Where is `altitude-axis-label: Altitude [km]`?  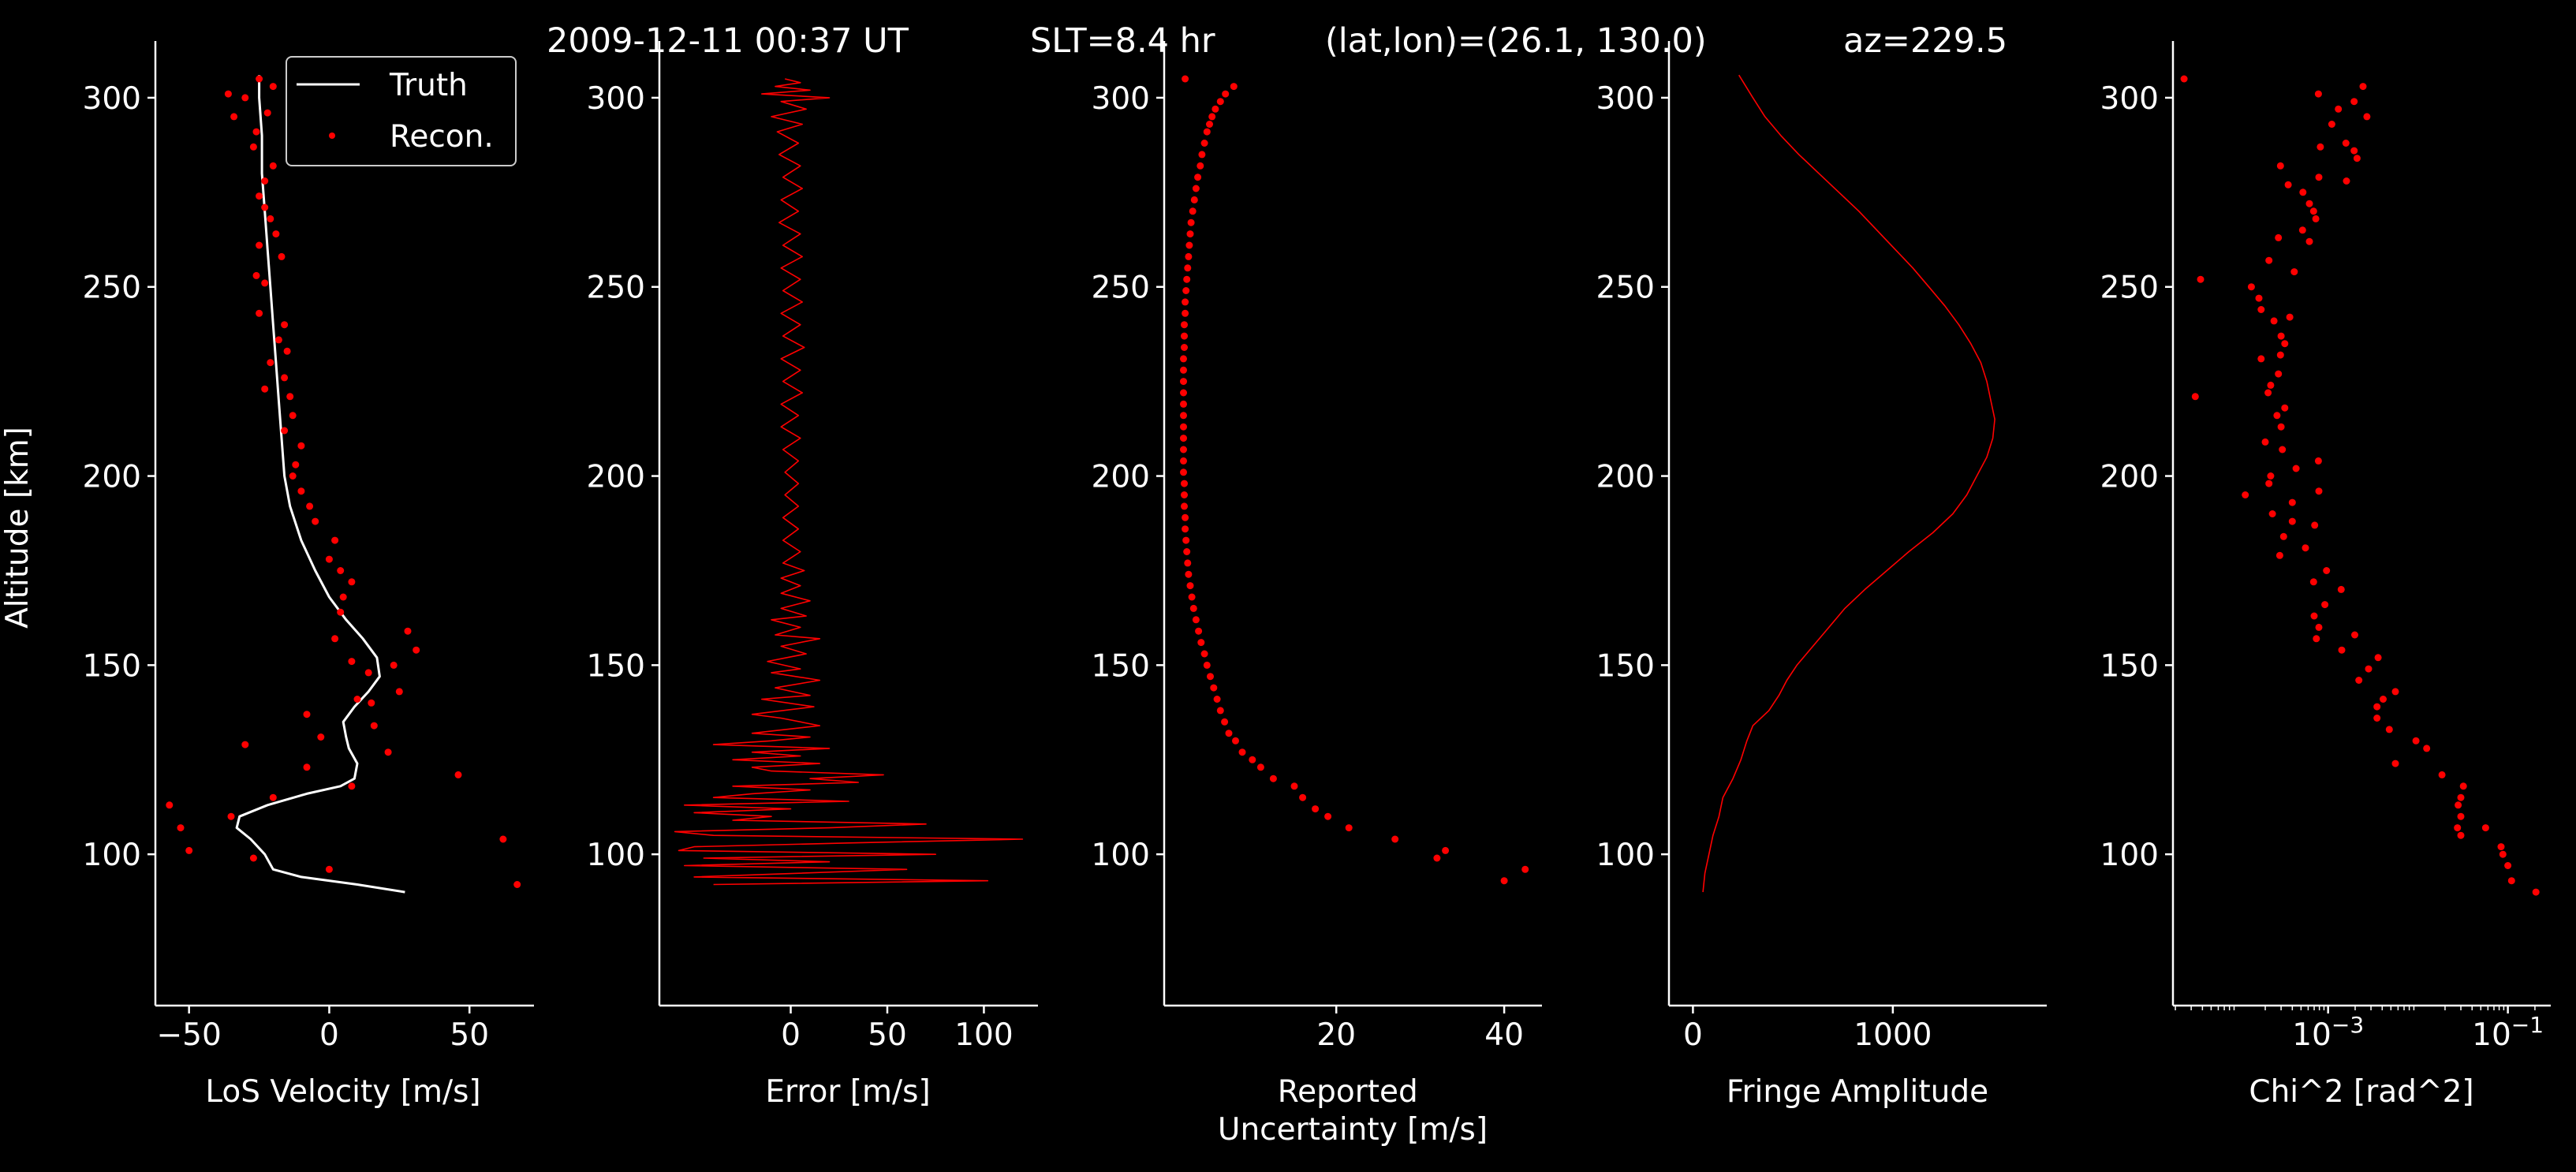
altitude-axis-label: Altitude [km] is located at coordinates (17, 528).